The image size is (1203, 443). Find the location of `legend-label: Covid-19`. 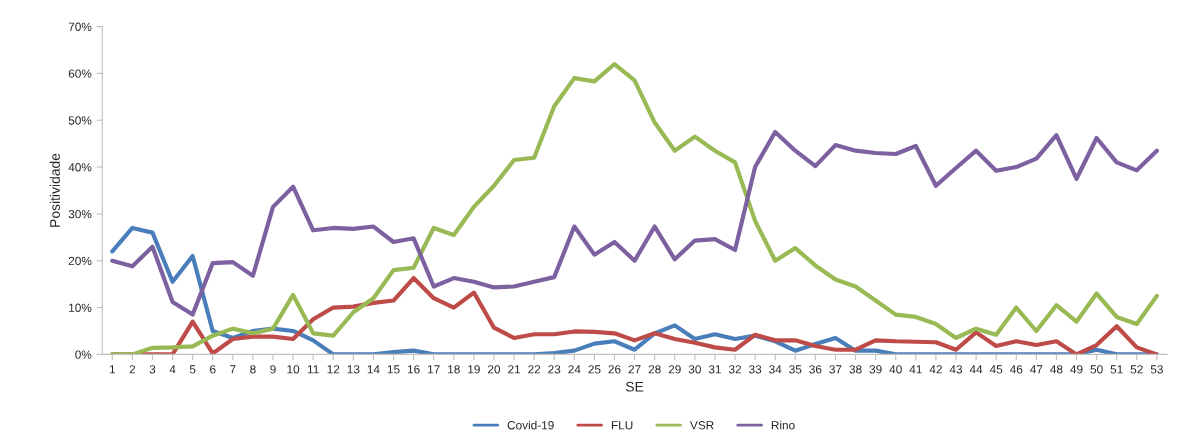

legend-label: Covid-19 is located at coordinates (530, 425).